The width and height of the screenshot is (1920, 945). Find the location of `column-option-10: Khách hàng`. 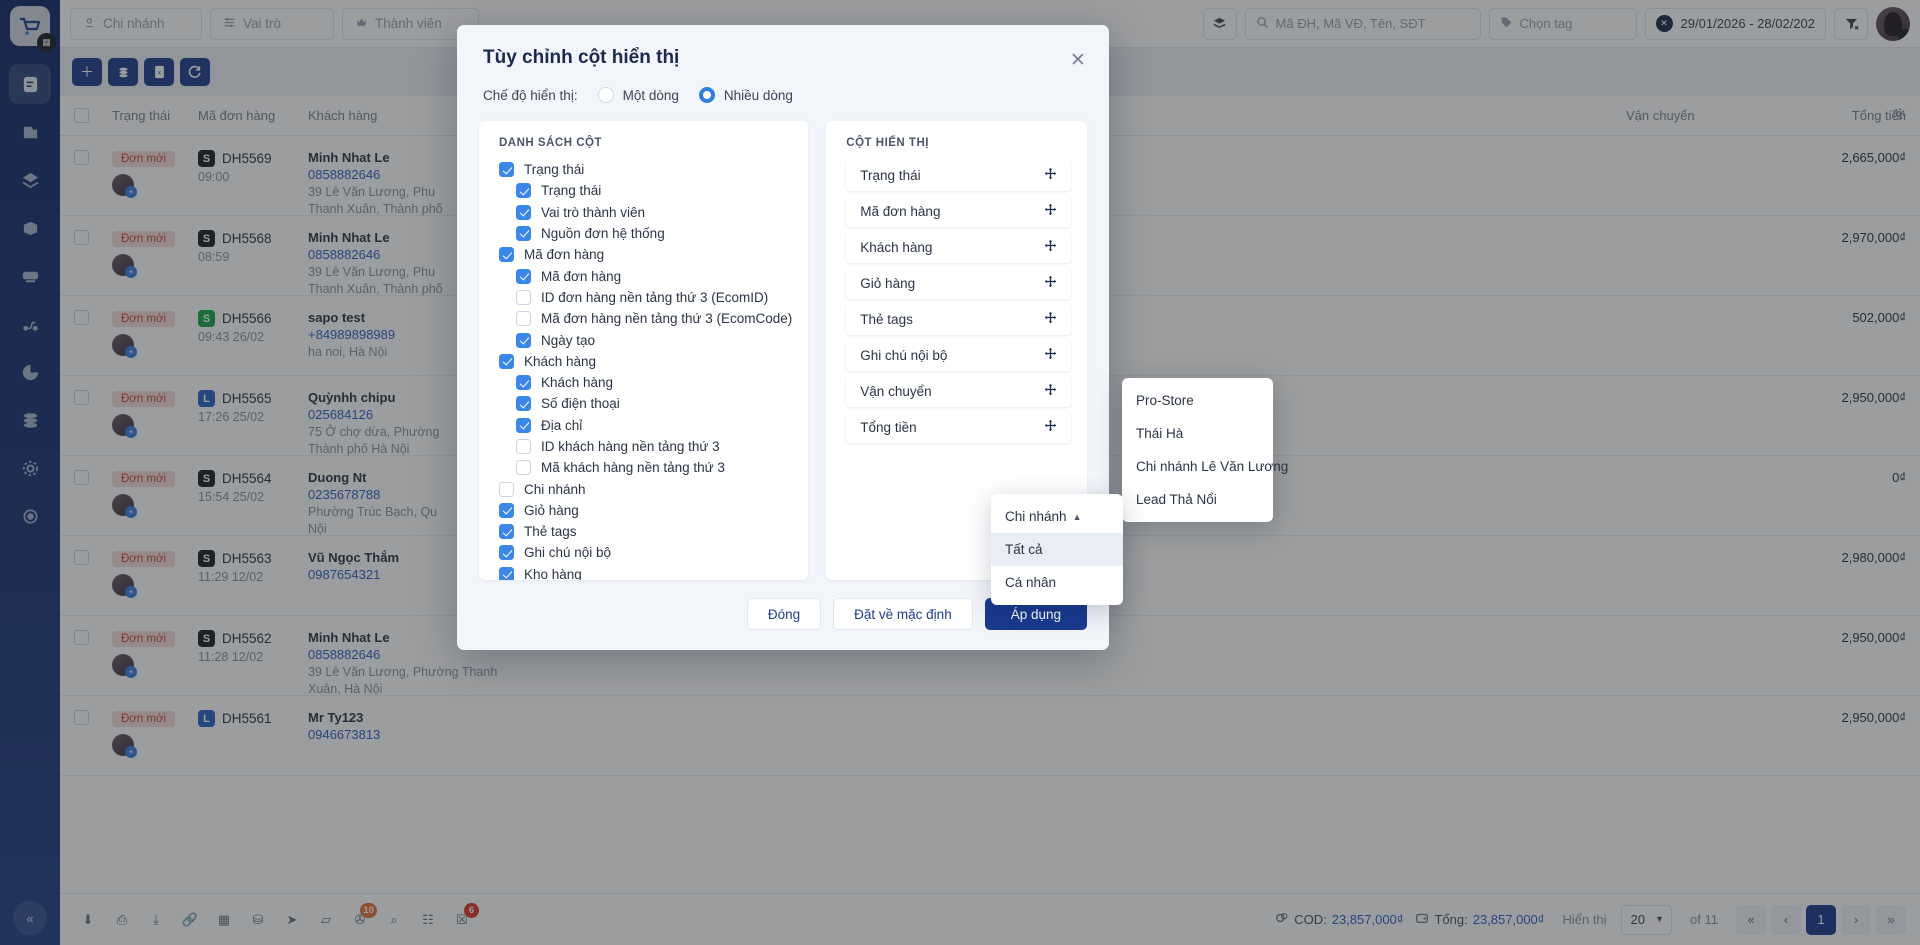

column-option-10: Khách hàng is located at coordinates (645, 382).